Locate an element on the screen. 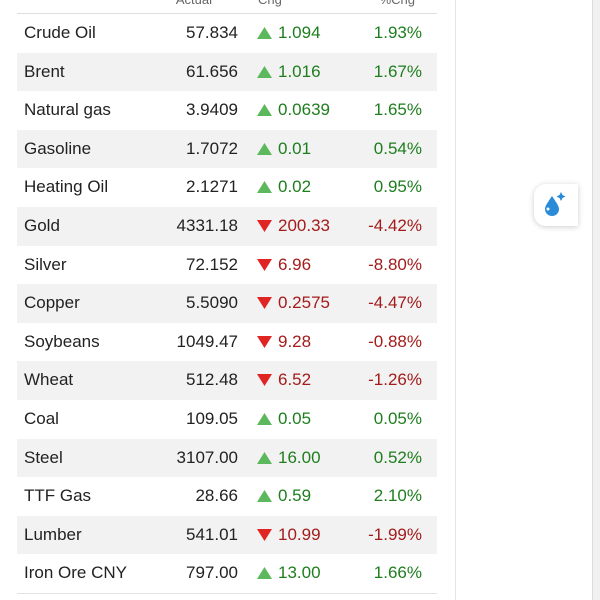 This screenshot has width=600, height=600. change-value: 6.52 is located at coordinates (295, 380).